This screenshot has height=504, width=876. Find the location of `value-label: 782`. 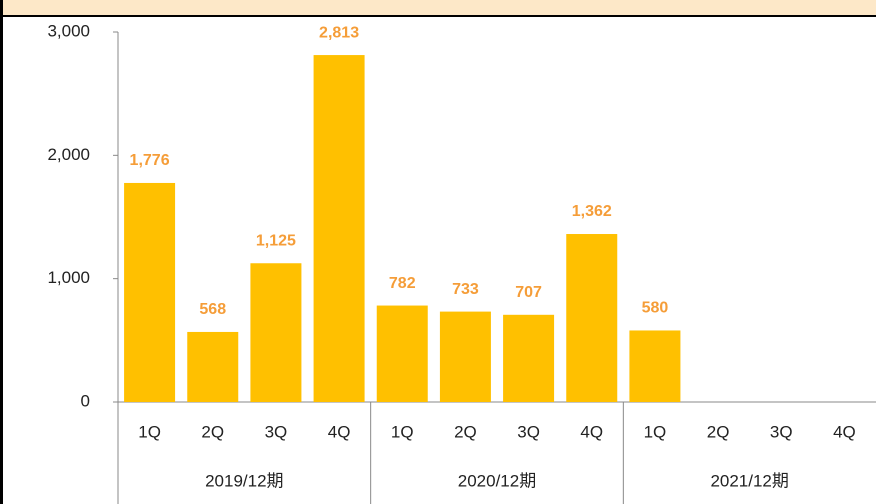

value-label: 782 is located at coordinates (402, 283).